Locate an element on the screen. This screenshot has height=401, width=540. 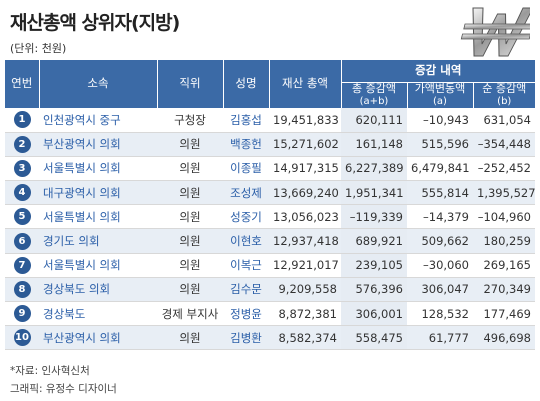
row-org: 인천광역시 중구 is located at coordinates (98, 120).